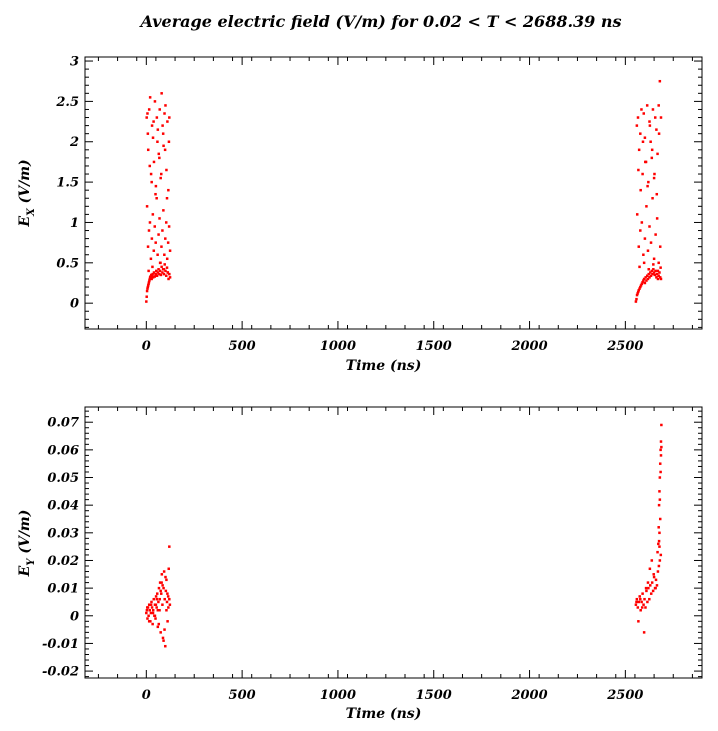  What do you see at coordinates (31, 562) in the screenshot?
I see `y-axis-label-subscript: Y` at bounding box center [31, 562].